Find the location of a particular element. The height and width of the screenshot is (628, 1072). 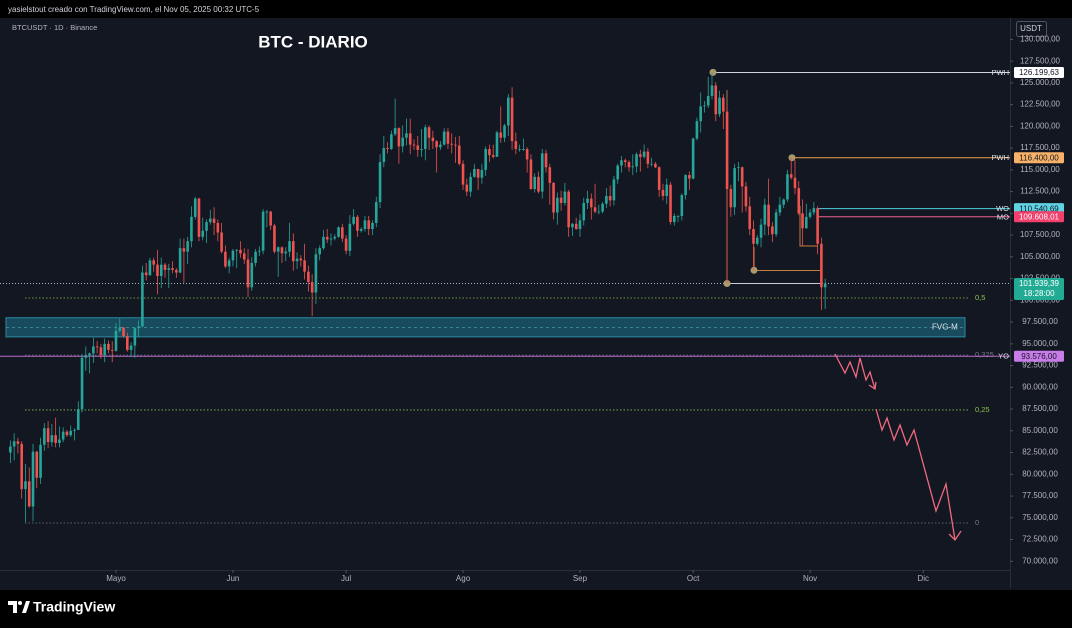

level-name: PWH is located at coordinates (1001, 72).